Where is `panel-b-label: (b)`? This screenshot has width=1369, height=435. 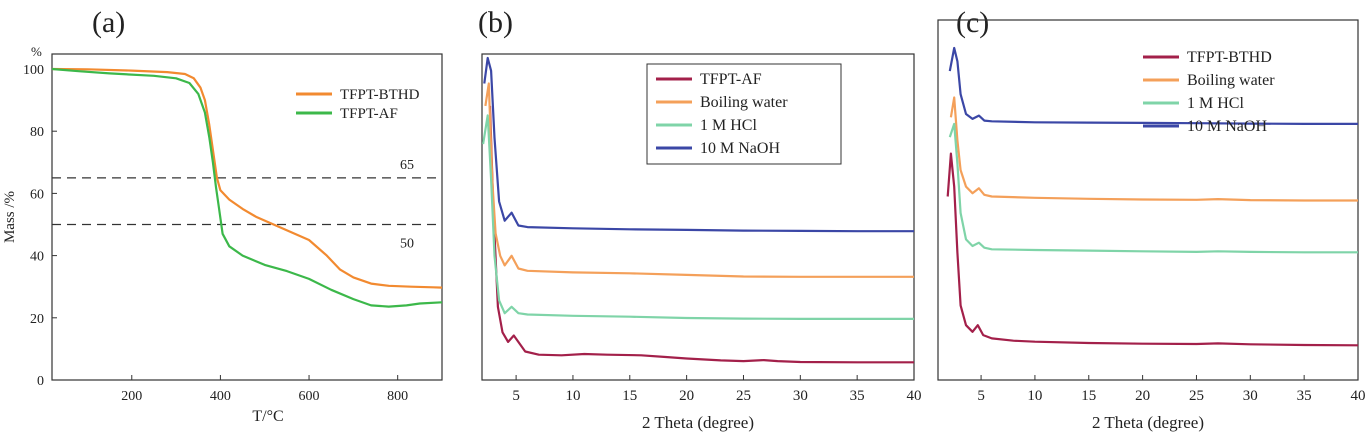
panel-b-label: (b) is located at coordinates (495, 22).